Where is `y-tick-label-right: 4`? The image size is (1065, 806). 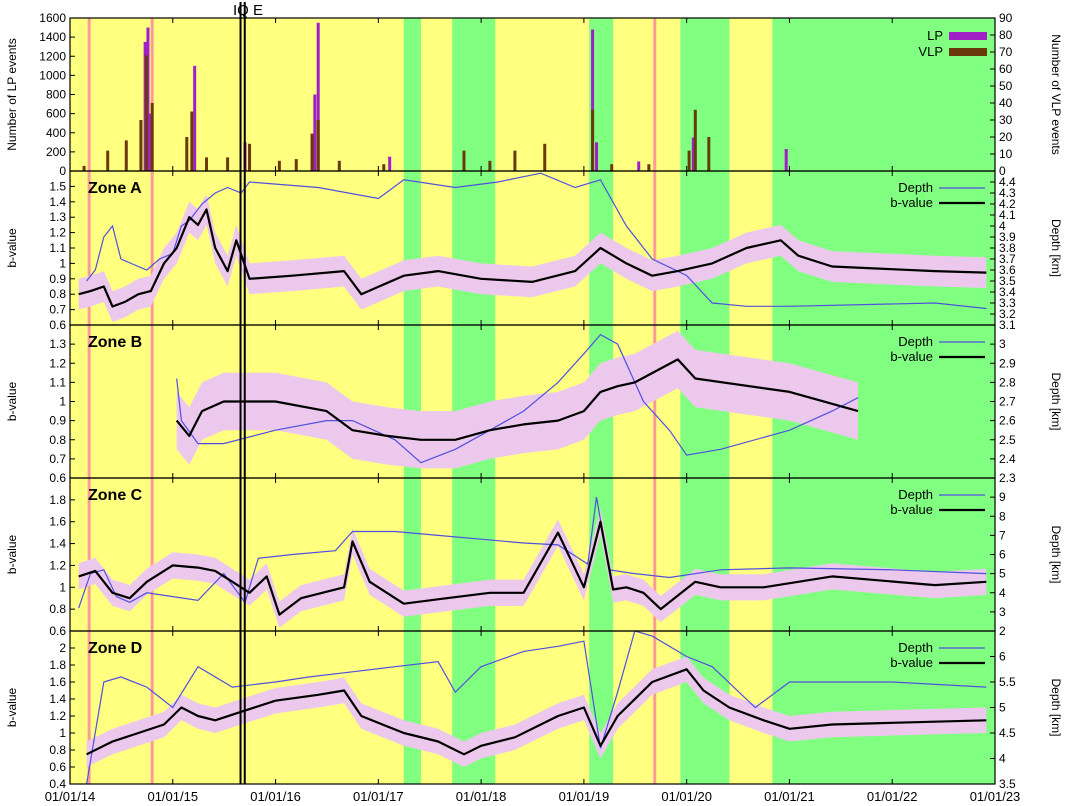 y-tick-label-right: 4 is located at coordinates (1002, 226).